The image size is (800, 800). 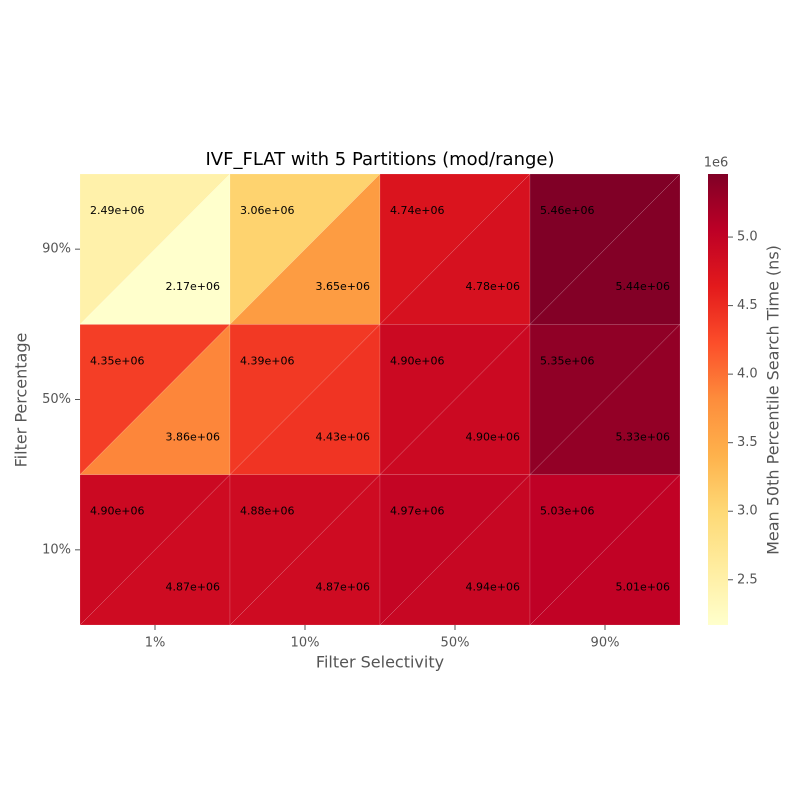 What do you see at coordinates (567, 360) in the screenshot?
I see `upper-value-label: 5.35e+06` at bounding box center [567, 360].